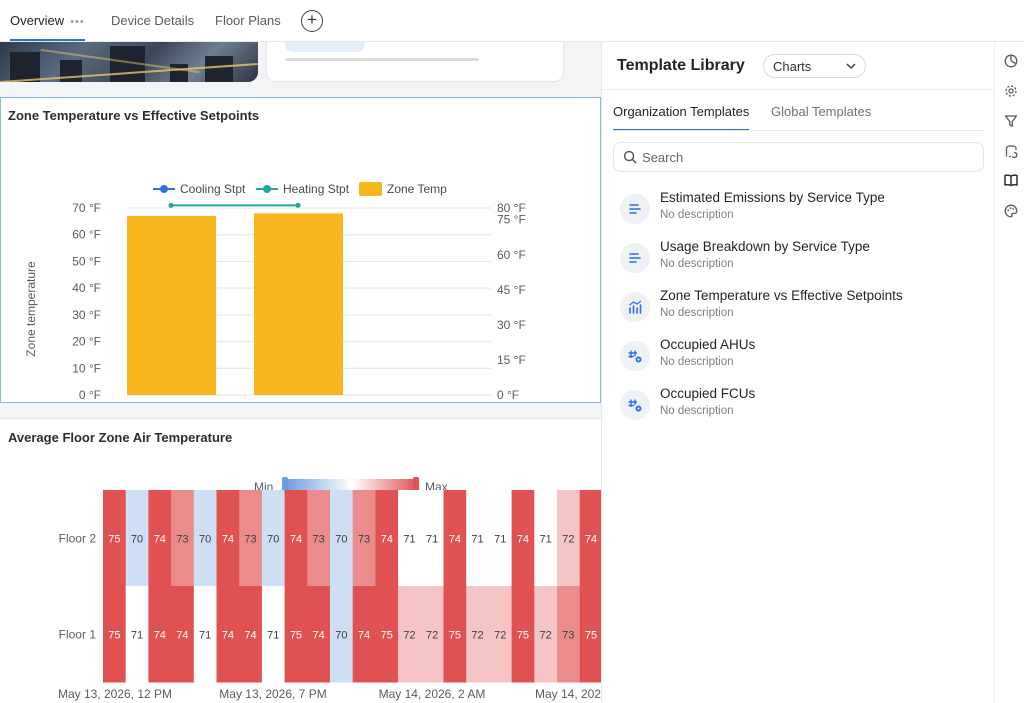  What do you see at coordinates (47, 40) in the screenshot?
I see `active-tab-indicator` at bounding box center [47, 40].